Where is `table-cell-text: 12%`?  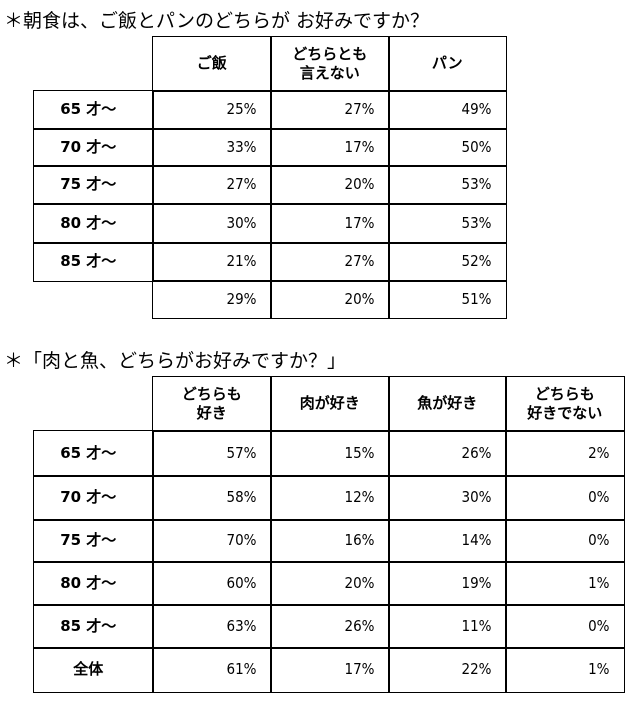 table-cell-text: 12% is located at coordinates (359, 497).